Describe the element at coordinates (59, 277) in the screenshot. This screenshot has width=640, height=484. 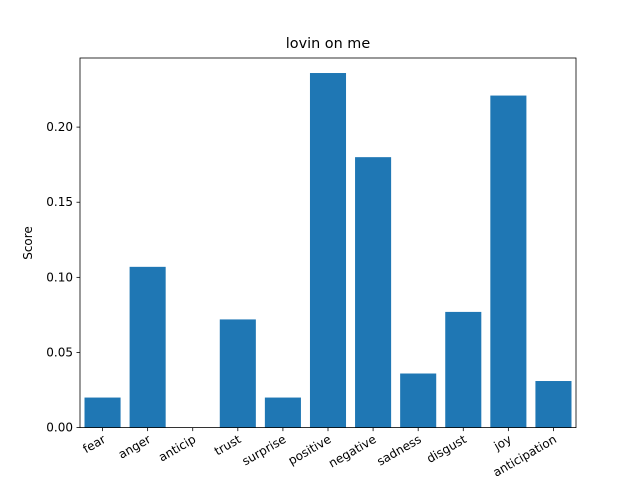
I see `y-tick-label: 0.10` at that location.